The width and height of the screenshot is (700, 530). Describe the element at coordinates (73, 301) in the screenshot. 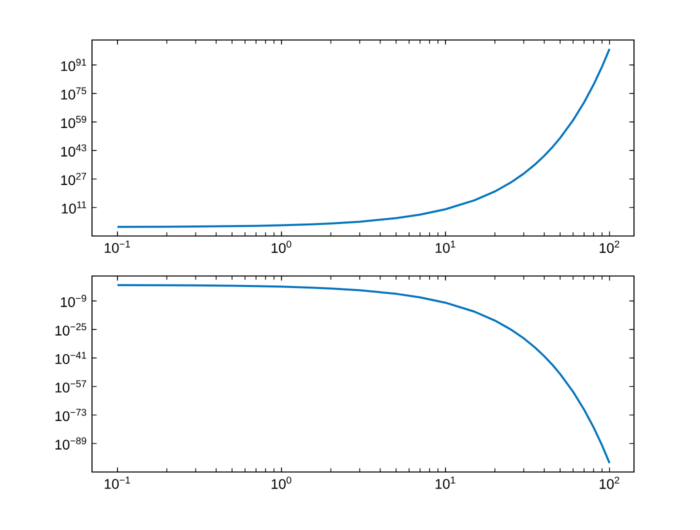

I see `y-tick-label: 10$^{−9}$` at that location.